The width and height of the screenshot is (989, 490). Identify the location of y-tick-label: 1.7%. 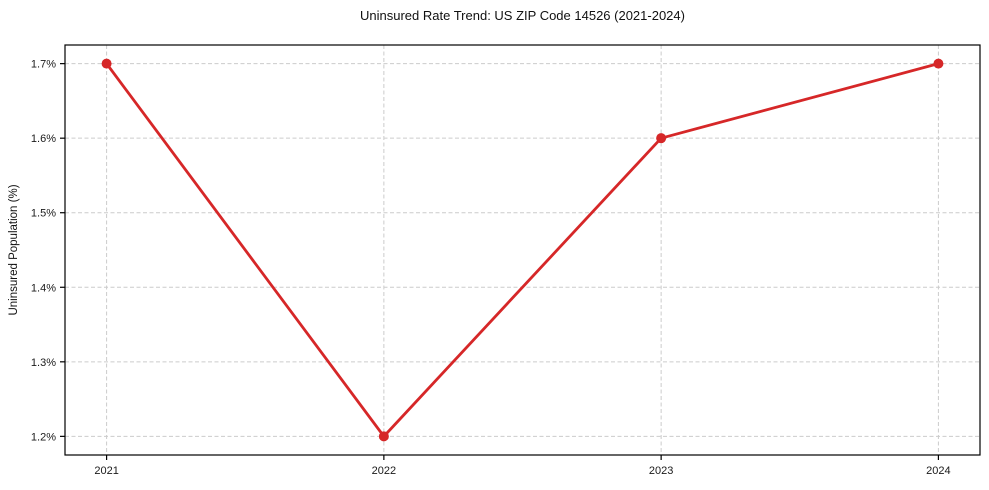
(43, 65).